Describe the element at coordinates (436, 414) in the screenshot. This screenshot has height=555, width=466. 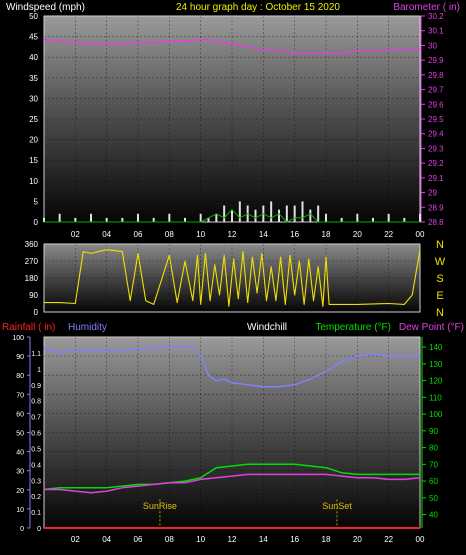
I see `temperature-tick-label: 100` at that location.